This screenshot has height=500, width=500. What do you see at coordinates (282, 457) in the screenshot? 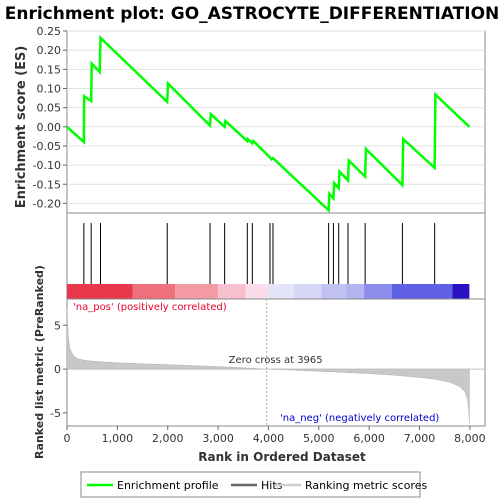
I see `x-axis-title: Rank in Ordered Dataset` at bounding box center [282, 457].